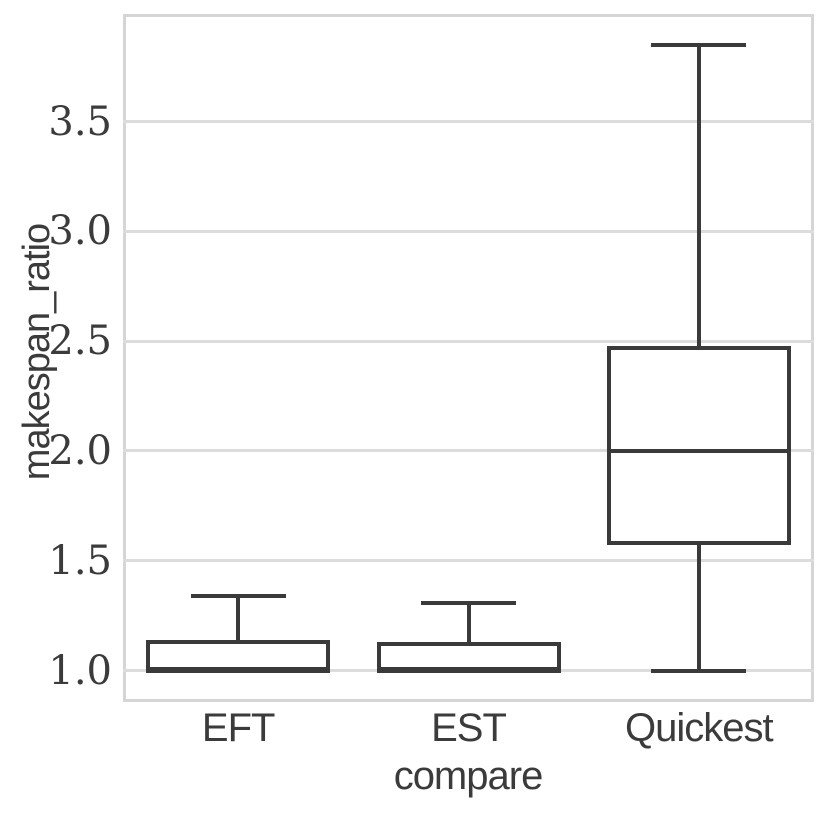 The image size is (830, 813). I want to click on y-tick-label: 1.5, so click(80, 560).